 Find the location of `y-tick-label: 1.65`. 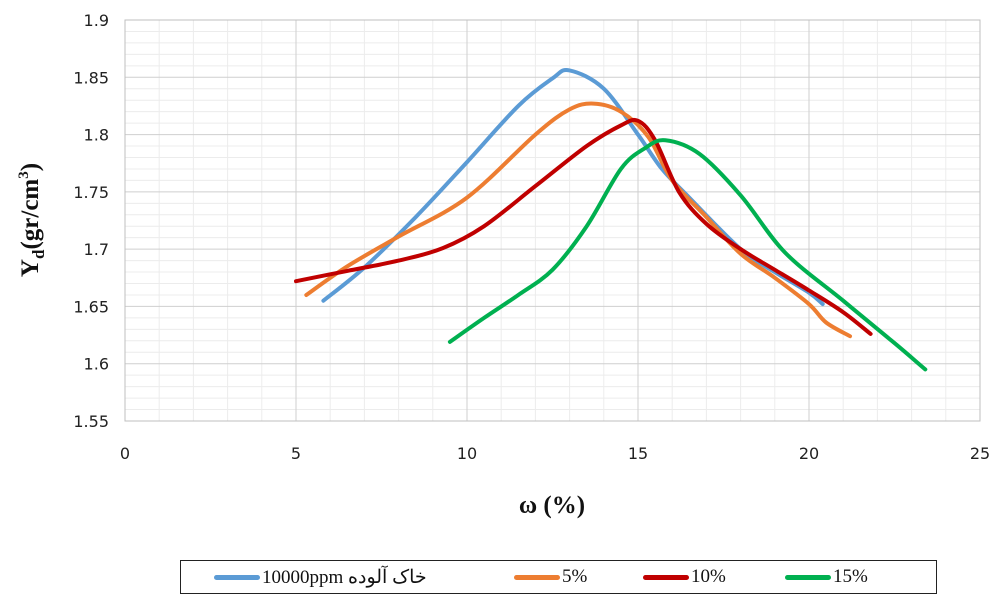

y-tick-label: 1.65 is located at coordinates (91, 306).